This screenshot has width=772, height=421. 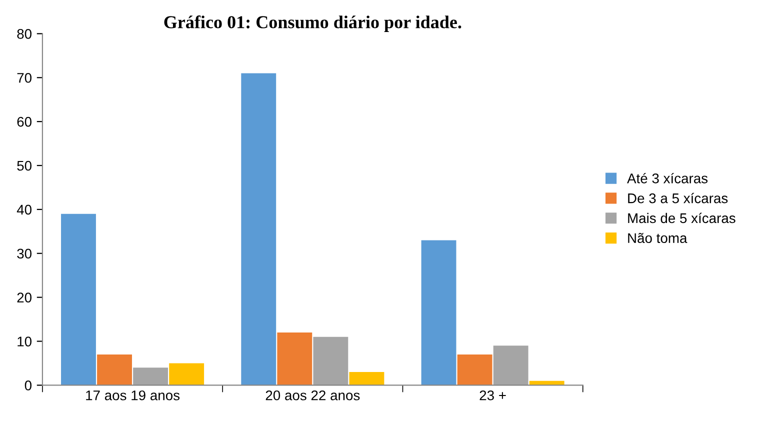 What do you see at coordinates (24, 297) in the screenshot?
I see `y-tick-label: 20` at bounding box center [24, 297].